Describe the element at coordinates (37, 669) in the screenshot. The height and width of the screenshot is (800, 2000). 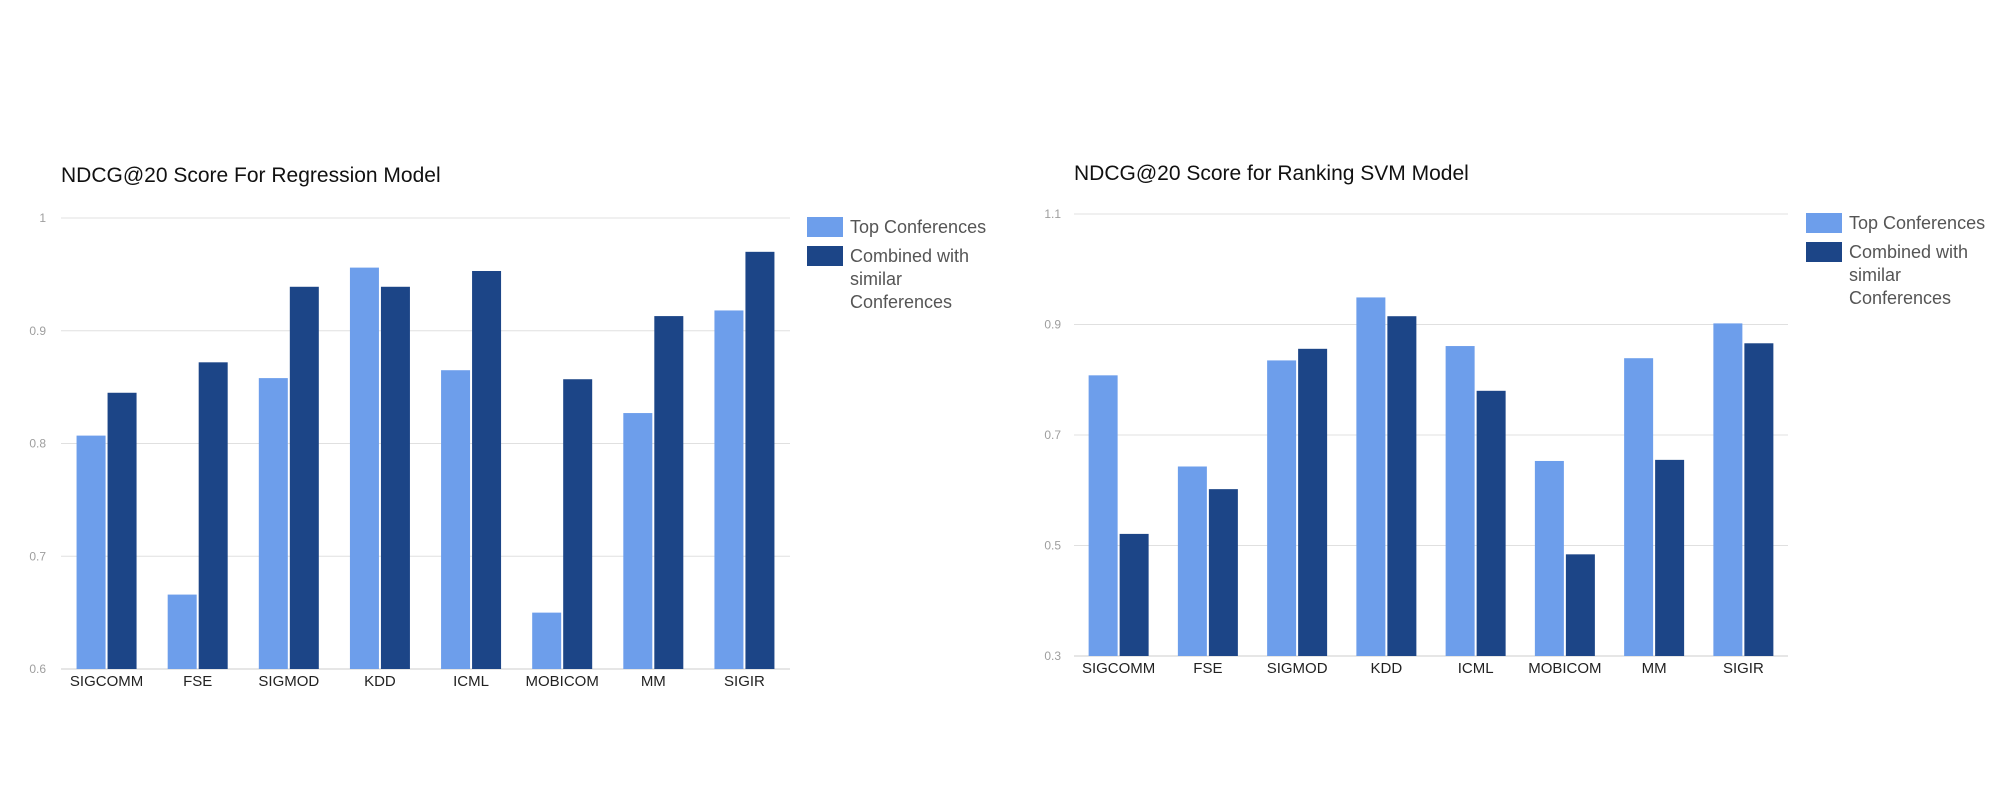
I see `y-tick-label: 0.6` at that location.